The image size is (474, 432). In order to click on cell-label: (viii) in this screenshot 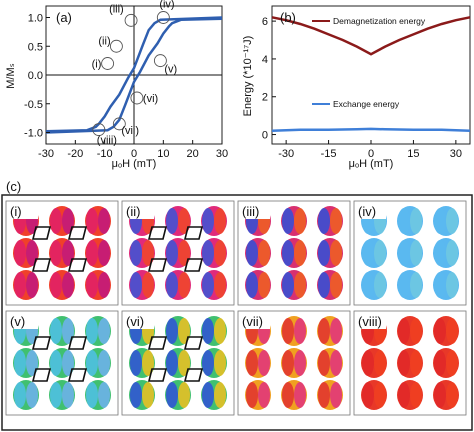, I will do `click(370, 321)`.